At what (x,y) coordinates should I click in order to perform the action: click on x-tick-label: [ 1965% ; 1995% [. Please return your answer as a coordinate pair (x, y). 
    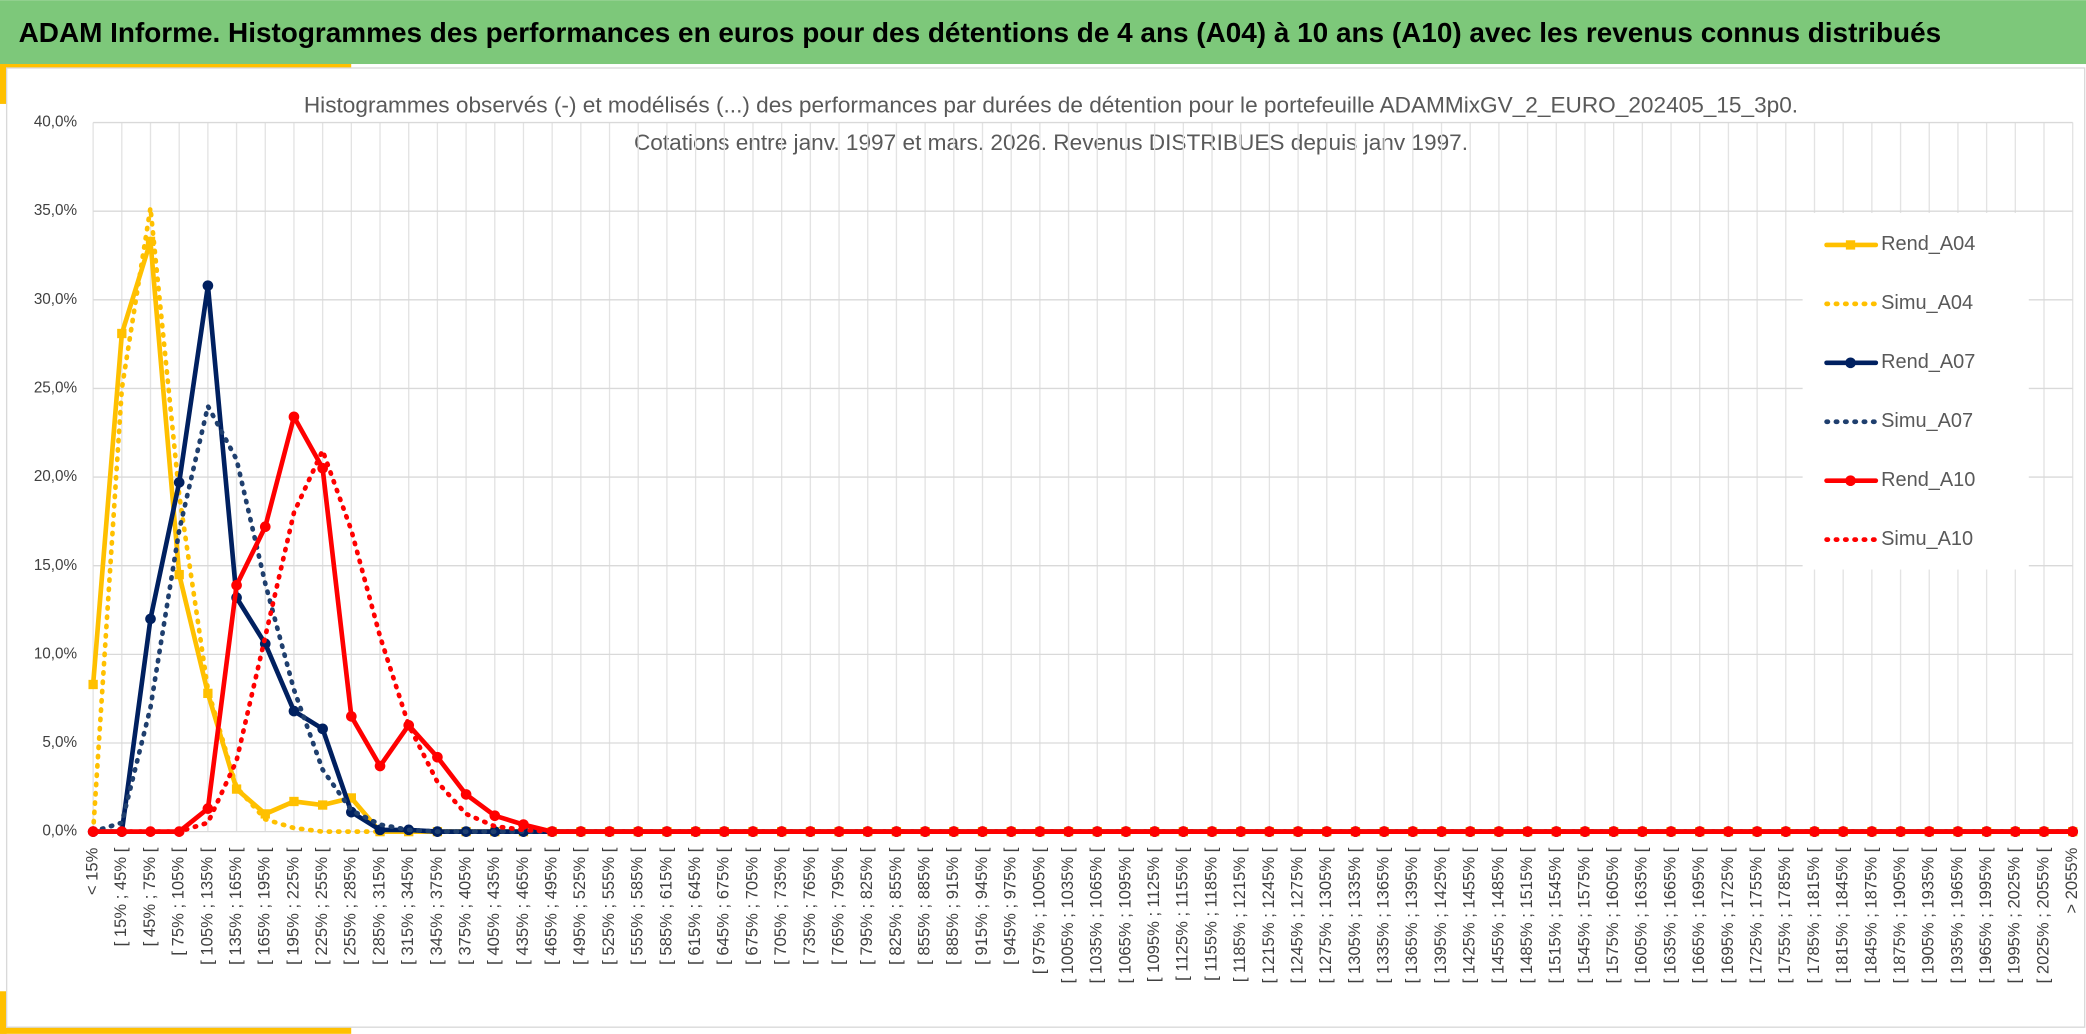
    Looking at the image, I should click on (1985, 915).